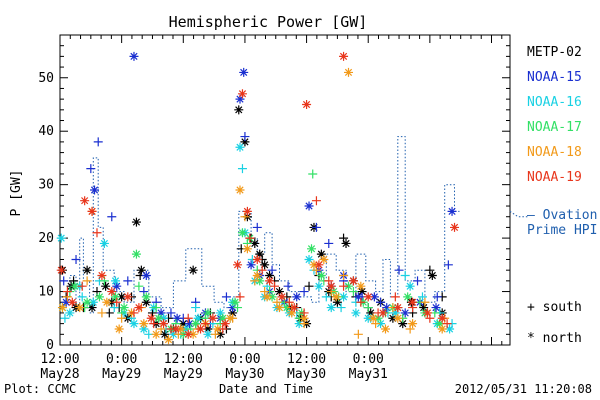 The height and width of the screenshot is (400, 600). What do you see at coordinates (554, 307) in the screenshot?
I see `legend-south: + south` at bounding box center [554, 307].